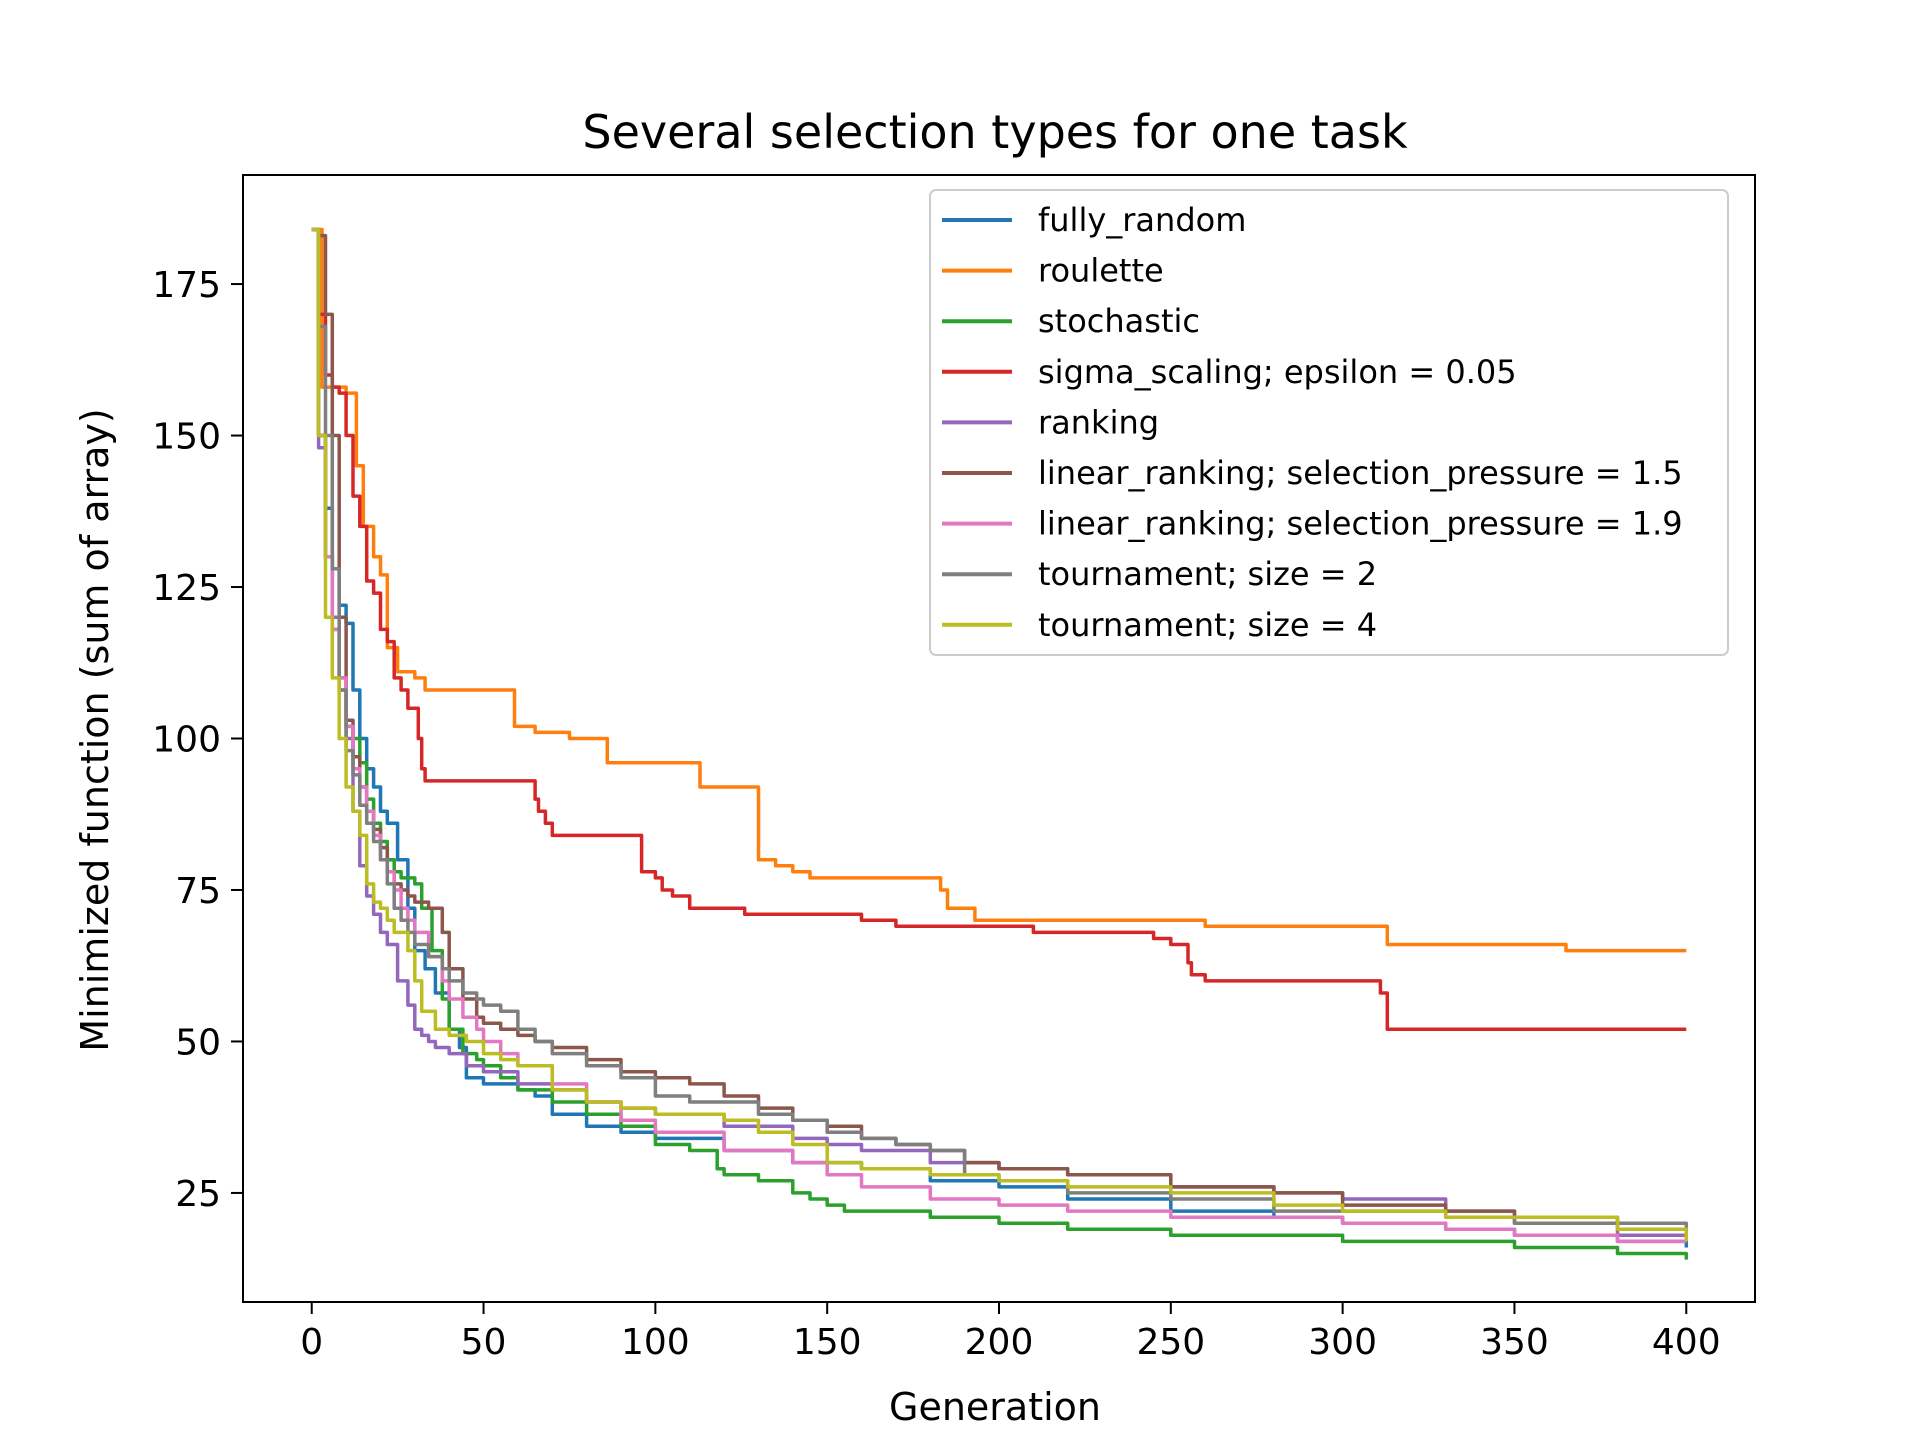 Image resolution: width=1920 pixels, height=1440 pixels. What do you see at coordinates (186, 588) in the screenshot?
I see `y-tick-label: 125` at bounding box center [186, 588].